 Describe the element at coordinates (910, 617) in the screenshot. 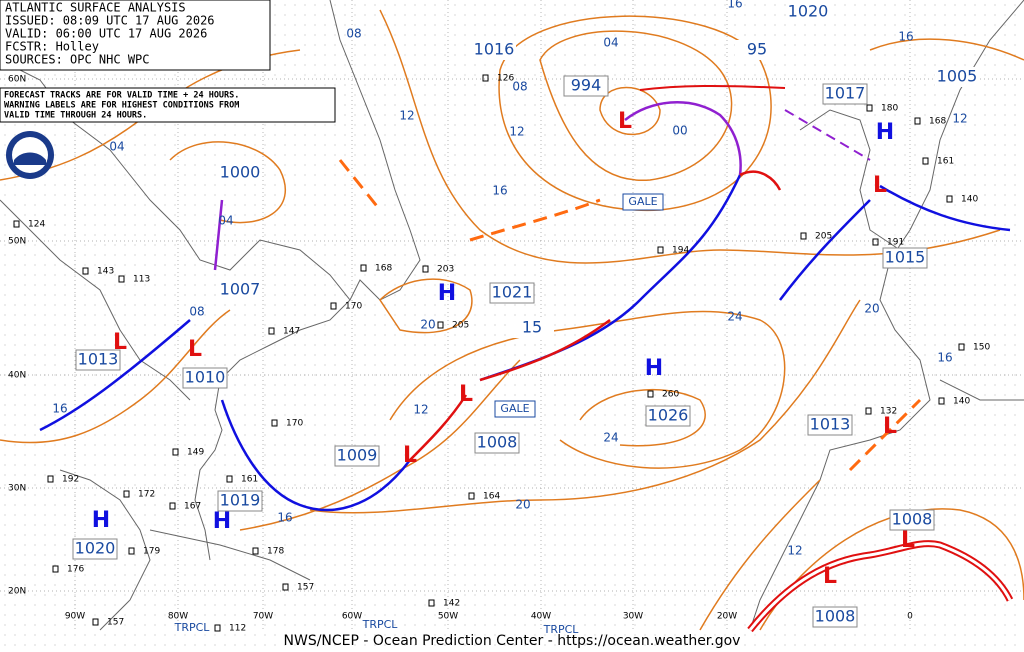

I see `longitude-label: 0` at that location.